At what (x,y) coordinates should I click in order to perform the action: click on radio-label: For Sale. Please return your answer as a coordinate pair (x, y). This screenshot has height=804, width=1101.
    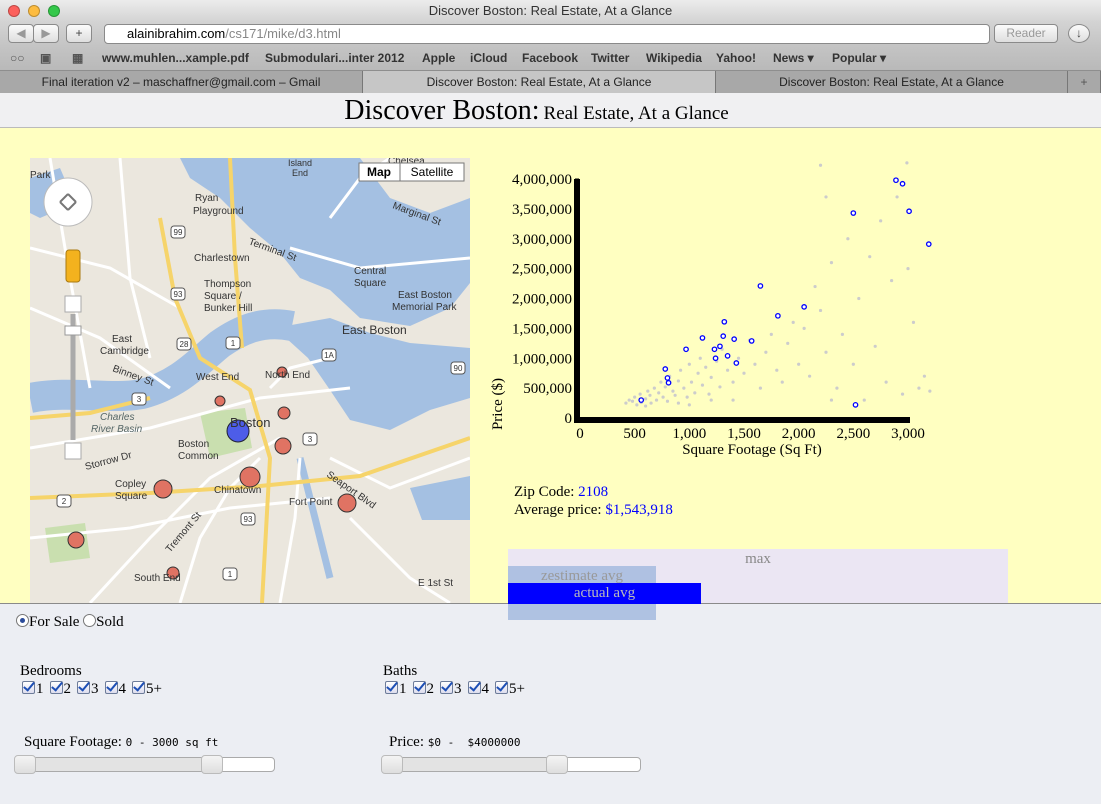
    Looking at the image, I should click on (54, 622).